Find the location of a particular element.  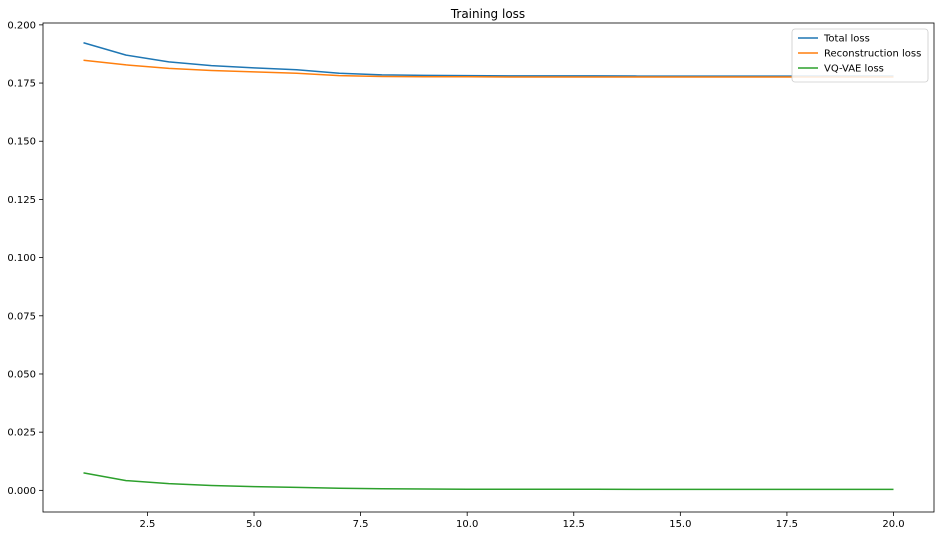

y-tick-label: 0.125 is located at coordinates (21, 200).